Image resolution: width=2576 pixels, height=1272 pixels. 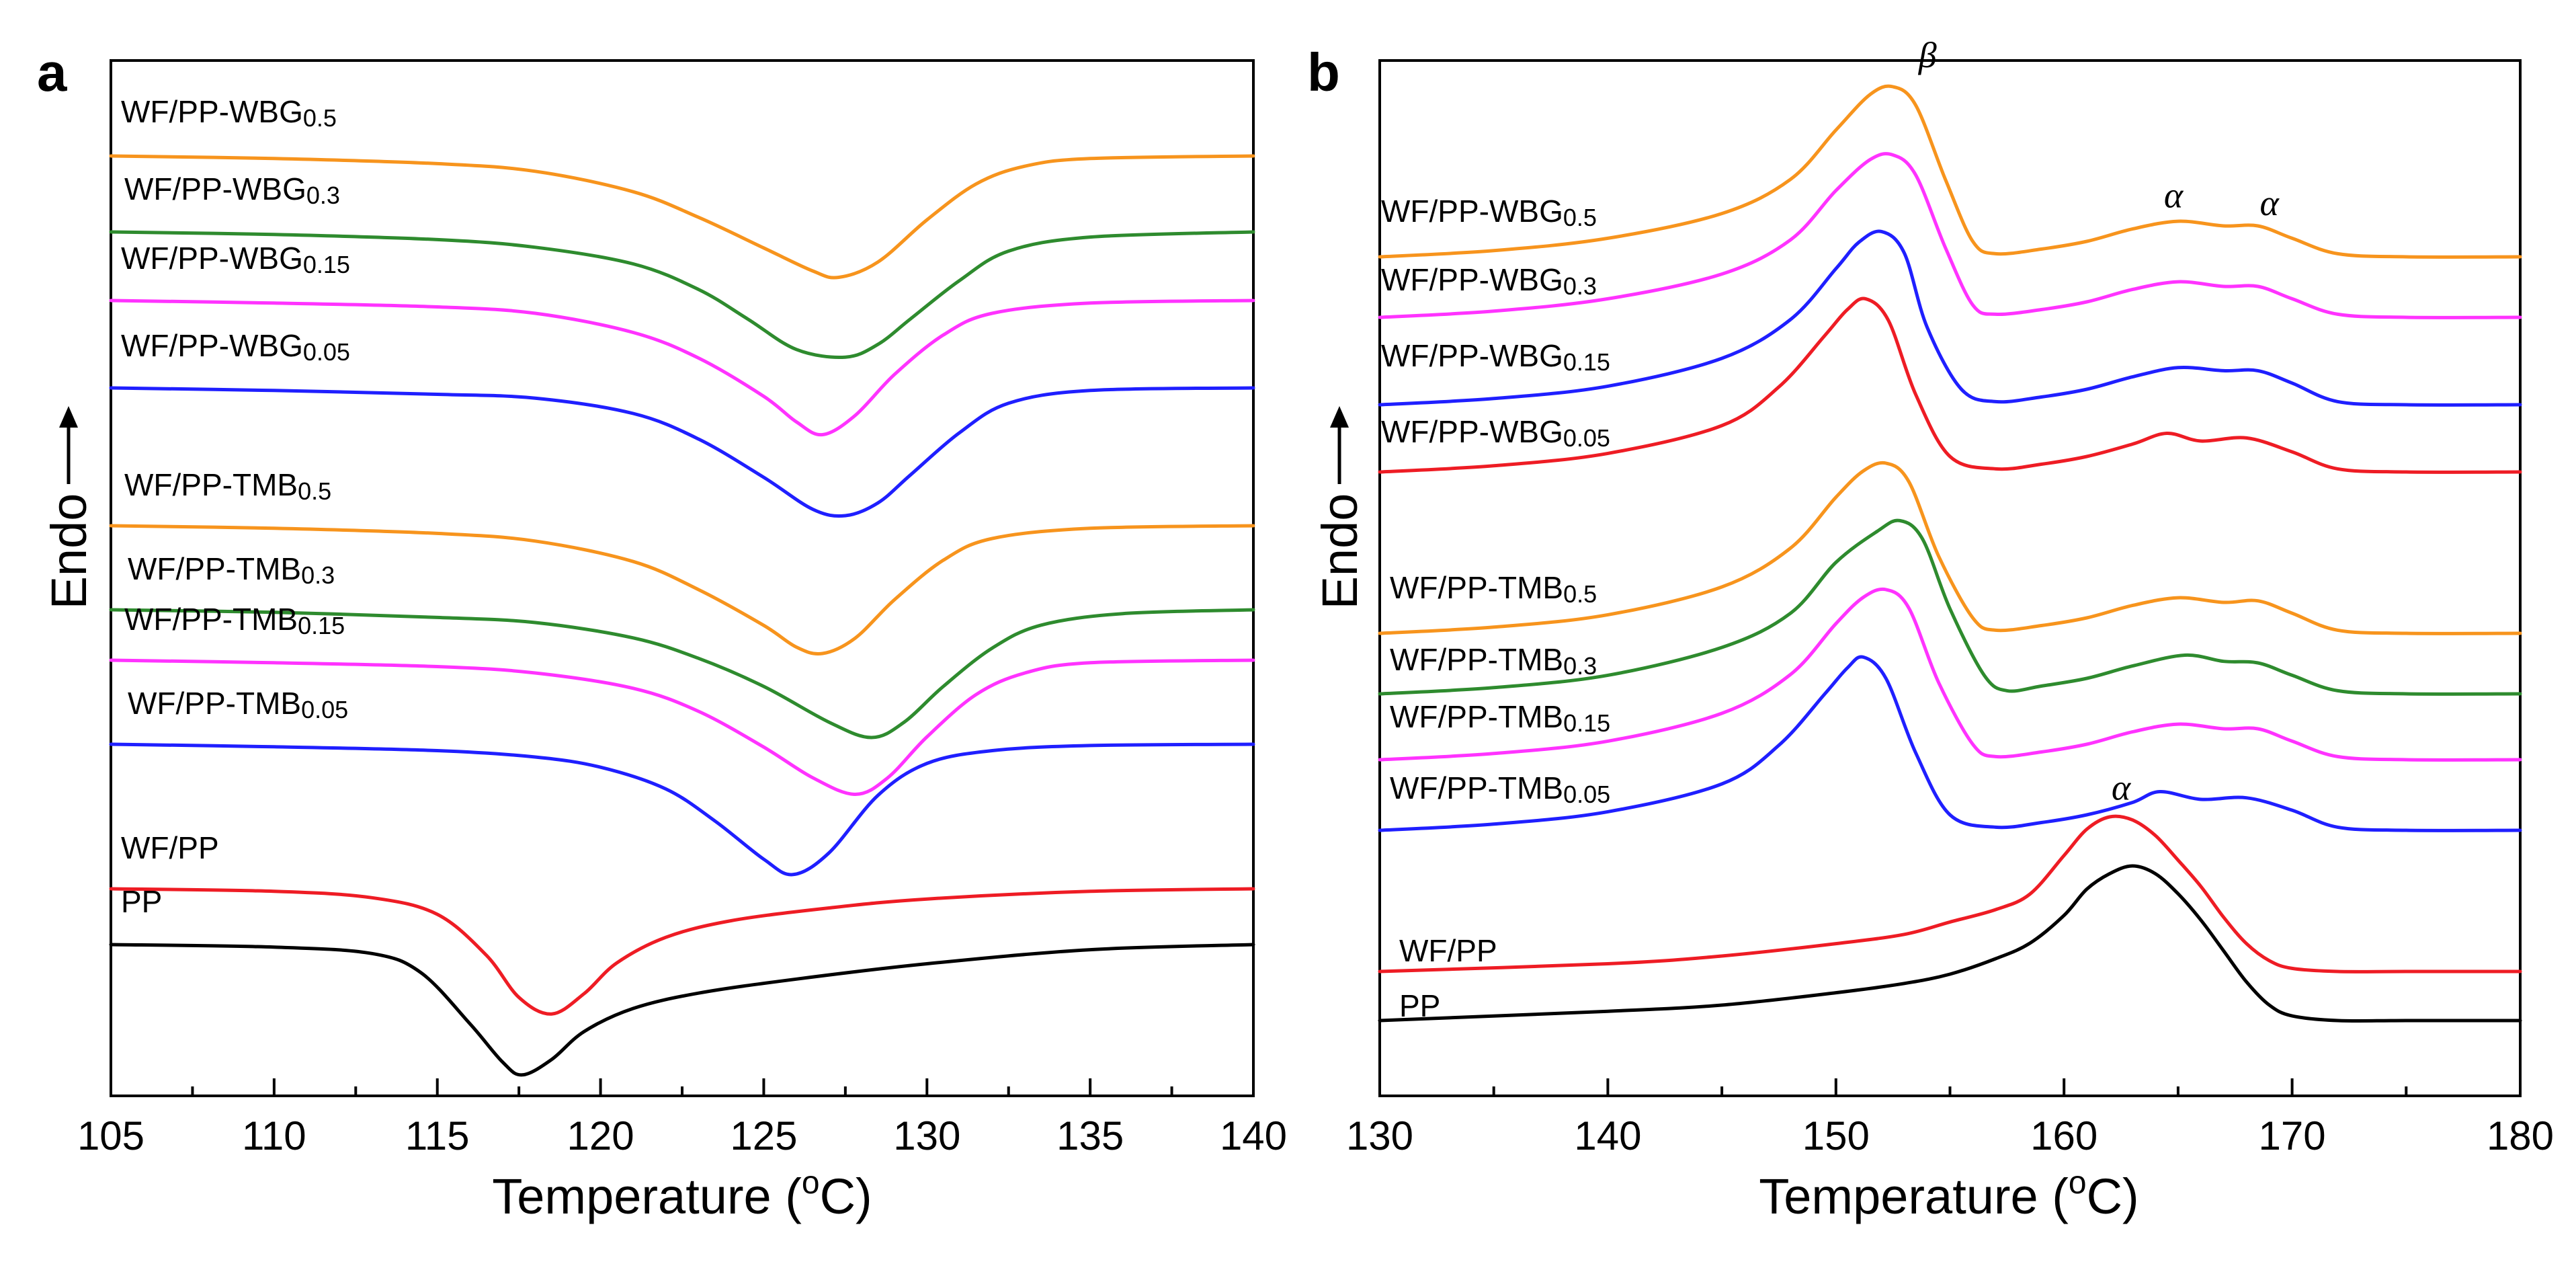 I want to click on x-tick-label: 115, so click(x=437, y=1135).